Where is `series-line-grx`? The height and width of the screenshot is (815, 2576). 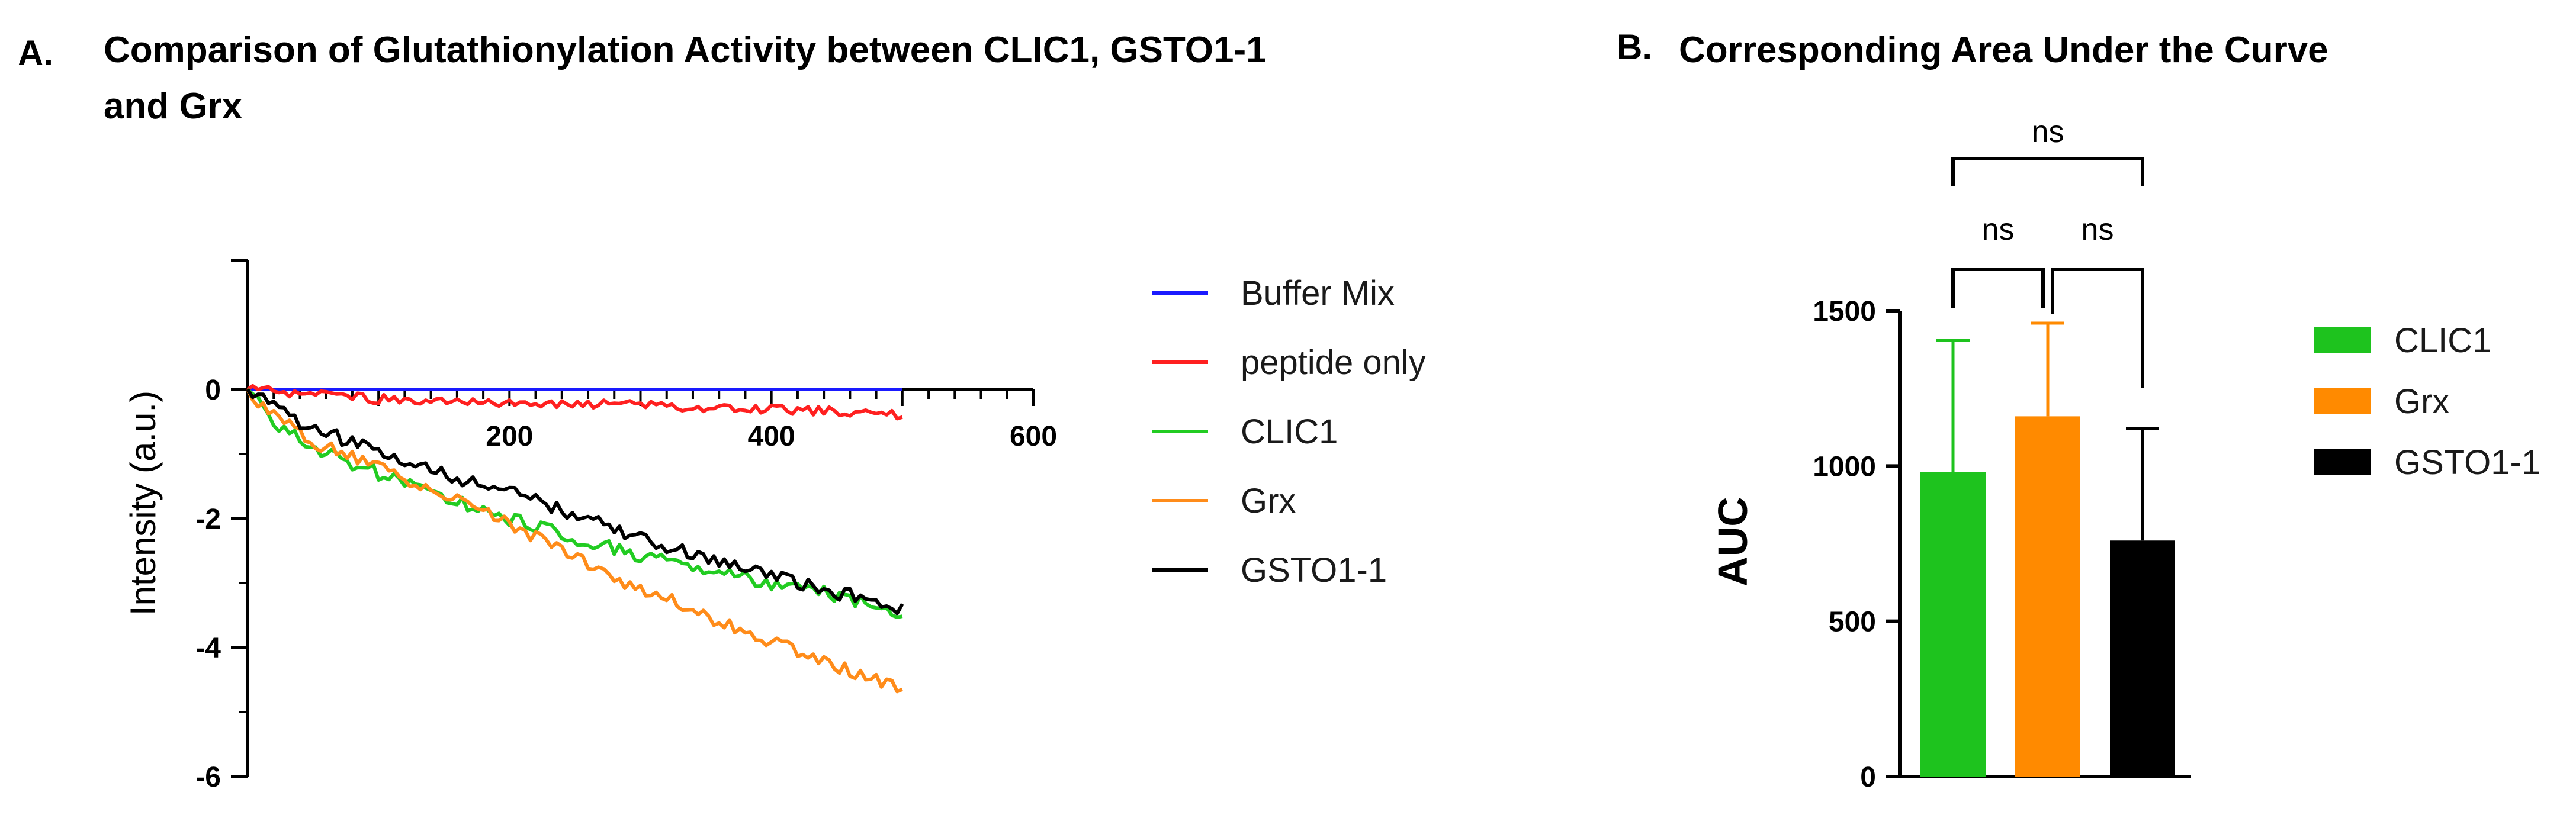 series-line-grx is located at coordinates (574, 541).